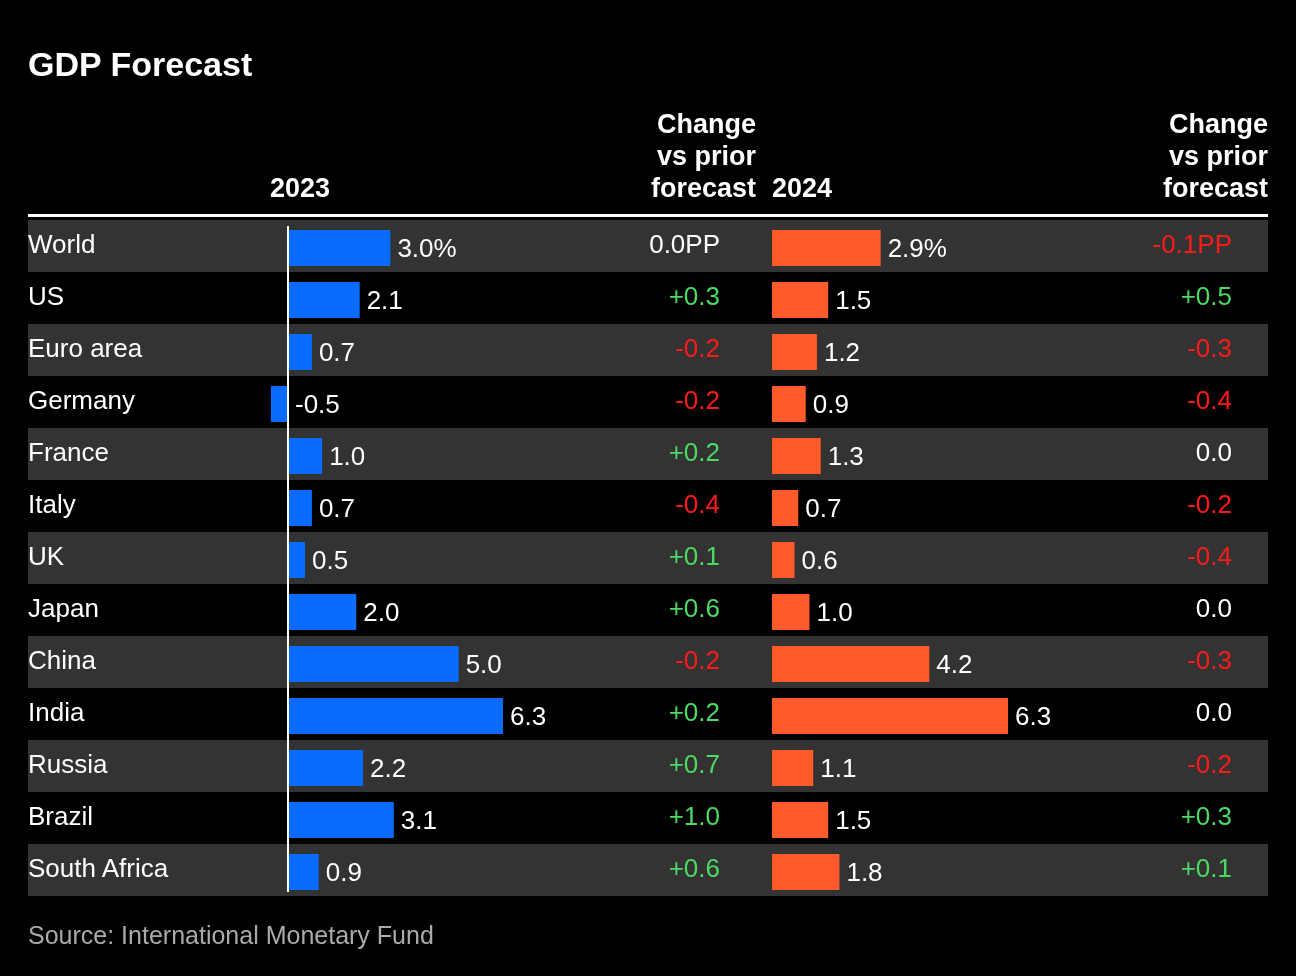 Image resolution: width=1296 pixels, height=976 pixels. Describe the element at coordinates (483, 664) in the screenshot. I see `data-label: 5.0` at that location.